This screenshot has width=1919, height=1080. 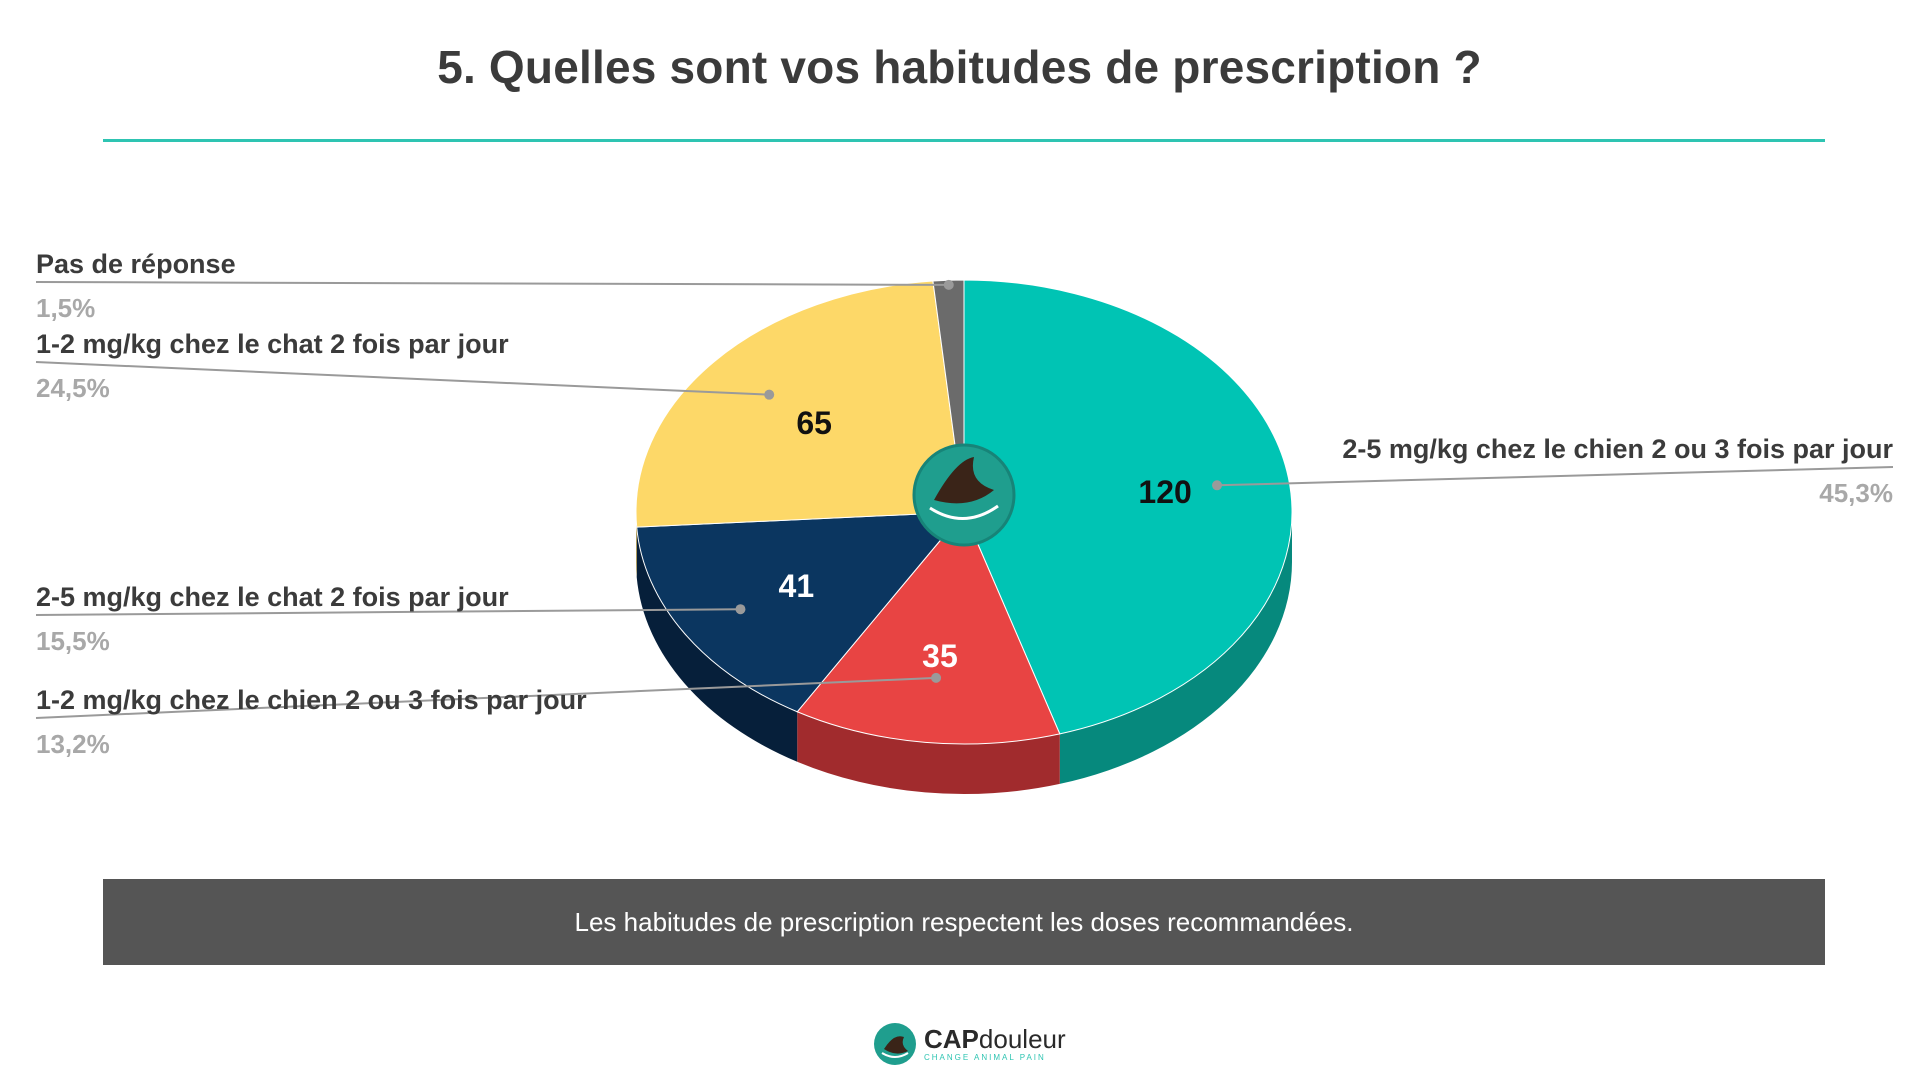 I want to click on category-percent: 45,3%, so click(x=1856, y=493).